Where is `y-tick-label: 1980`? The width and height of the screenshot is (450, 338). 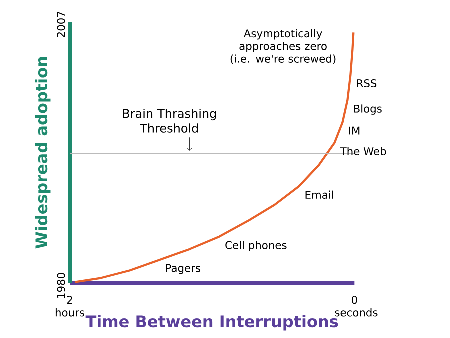
y-tick-label: 1980 is located at coordinates (61, 285).